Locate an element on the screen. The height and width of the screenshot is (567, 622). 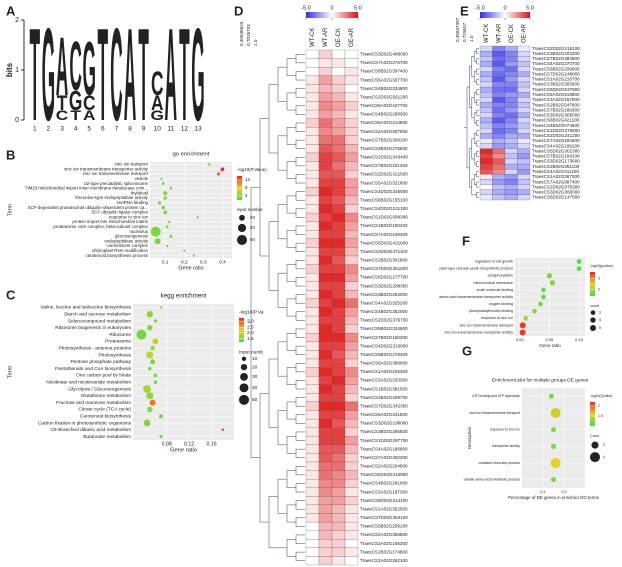
size-key-label: 4 is located at coordinates (604, 457).